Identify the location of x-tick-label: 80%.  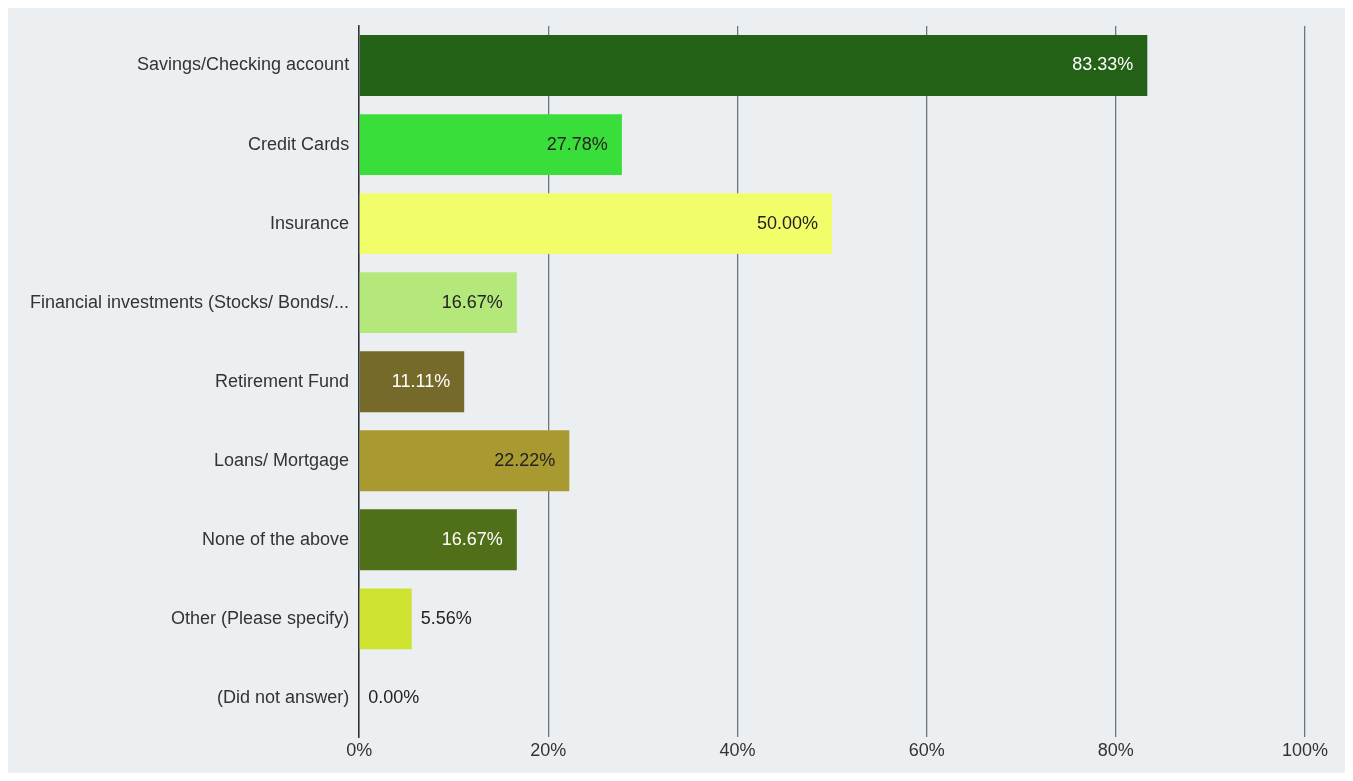
(1115, 750).